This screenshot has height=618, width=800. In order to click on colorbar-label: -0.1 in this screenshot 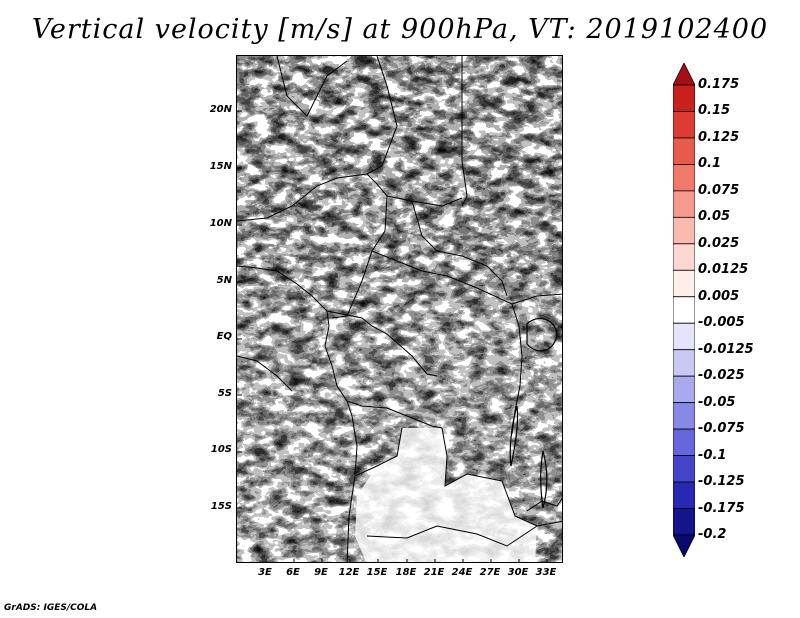, I will do `click(712, 455)`.